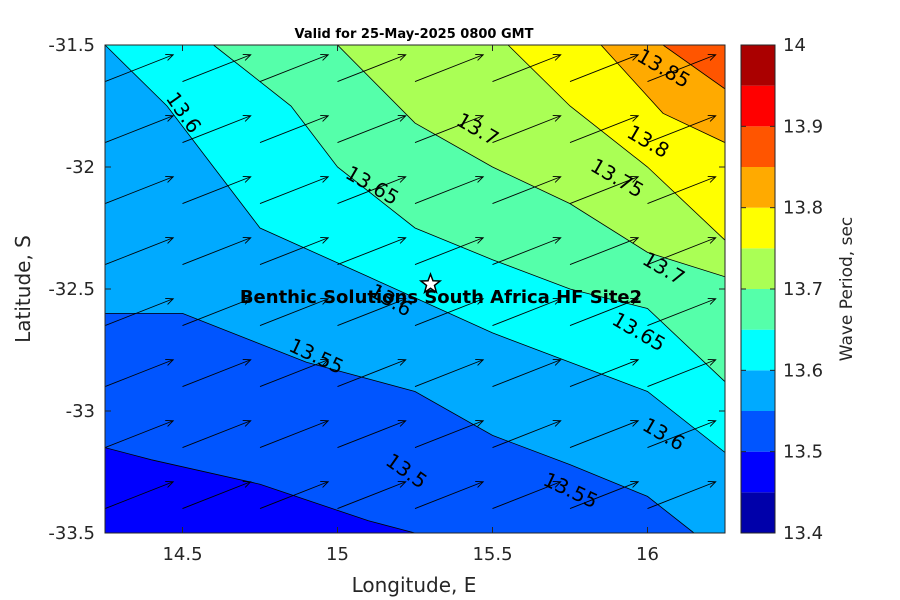 The height and width of the screenshot is (600, 900). I want to click on colorbar: 13.4 13.5 13.6 13.7 13.8 13.9 14, so click(781, 289).